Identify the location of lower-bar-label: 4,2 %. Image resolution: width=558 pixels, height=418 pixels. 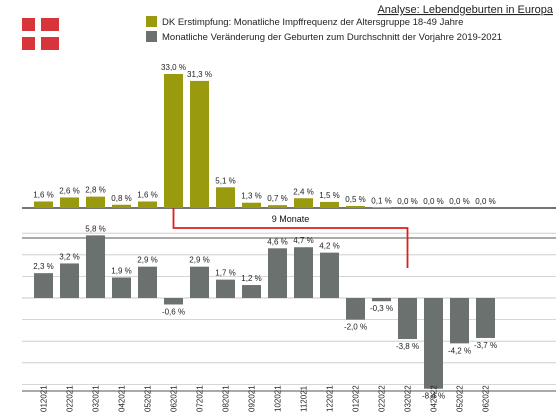
(329, 246).